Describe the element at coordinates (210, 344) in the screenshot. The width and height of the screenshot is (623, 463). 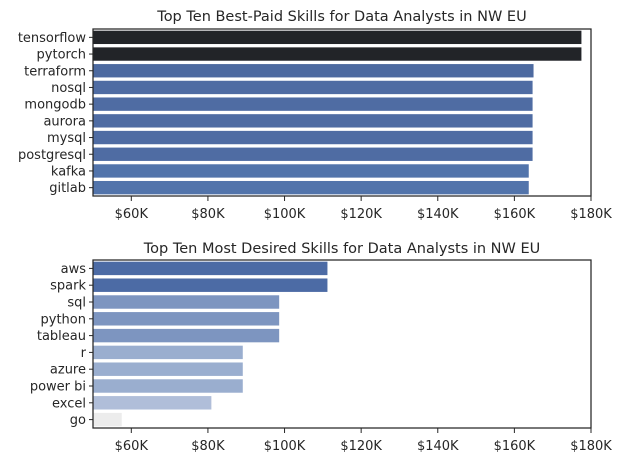
I see `bars-group` at that location.